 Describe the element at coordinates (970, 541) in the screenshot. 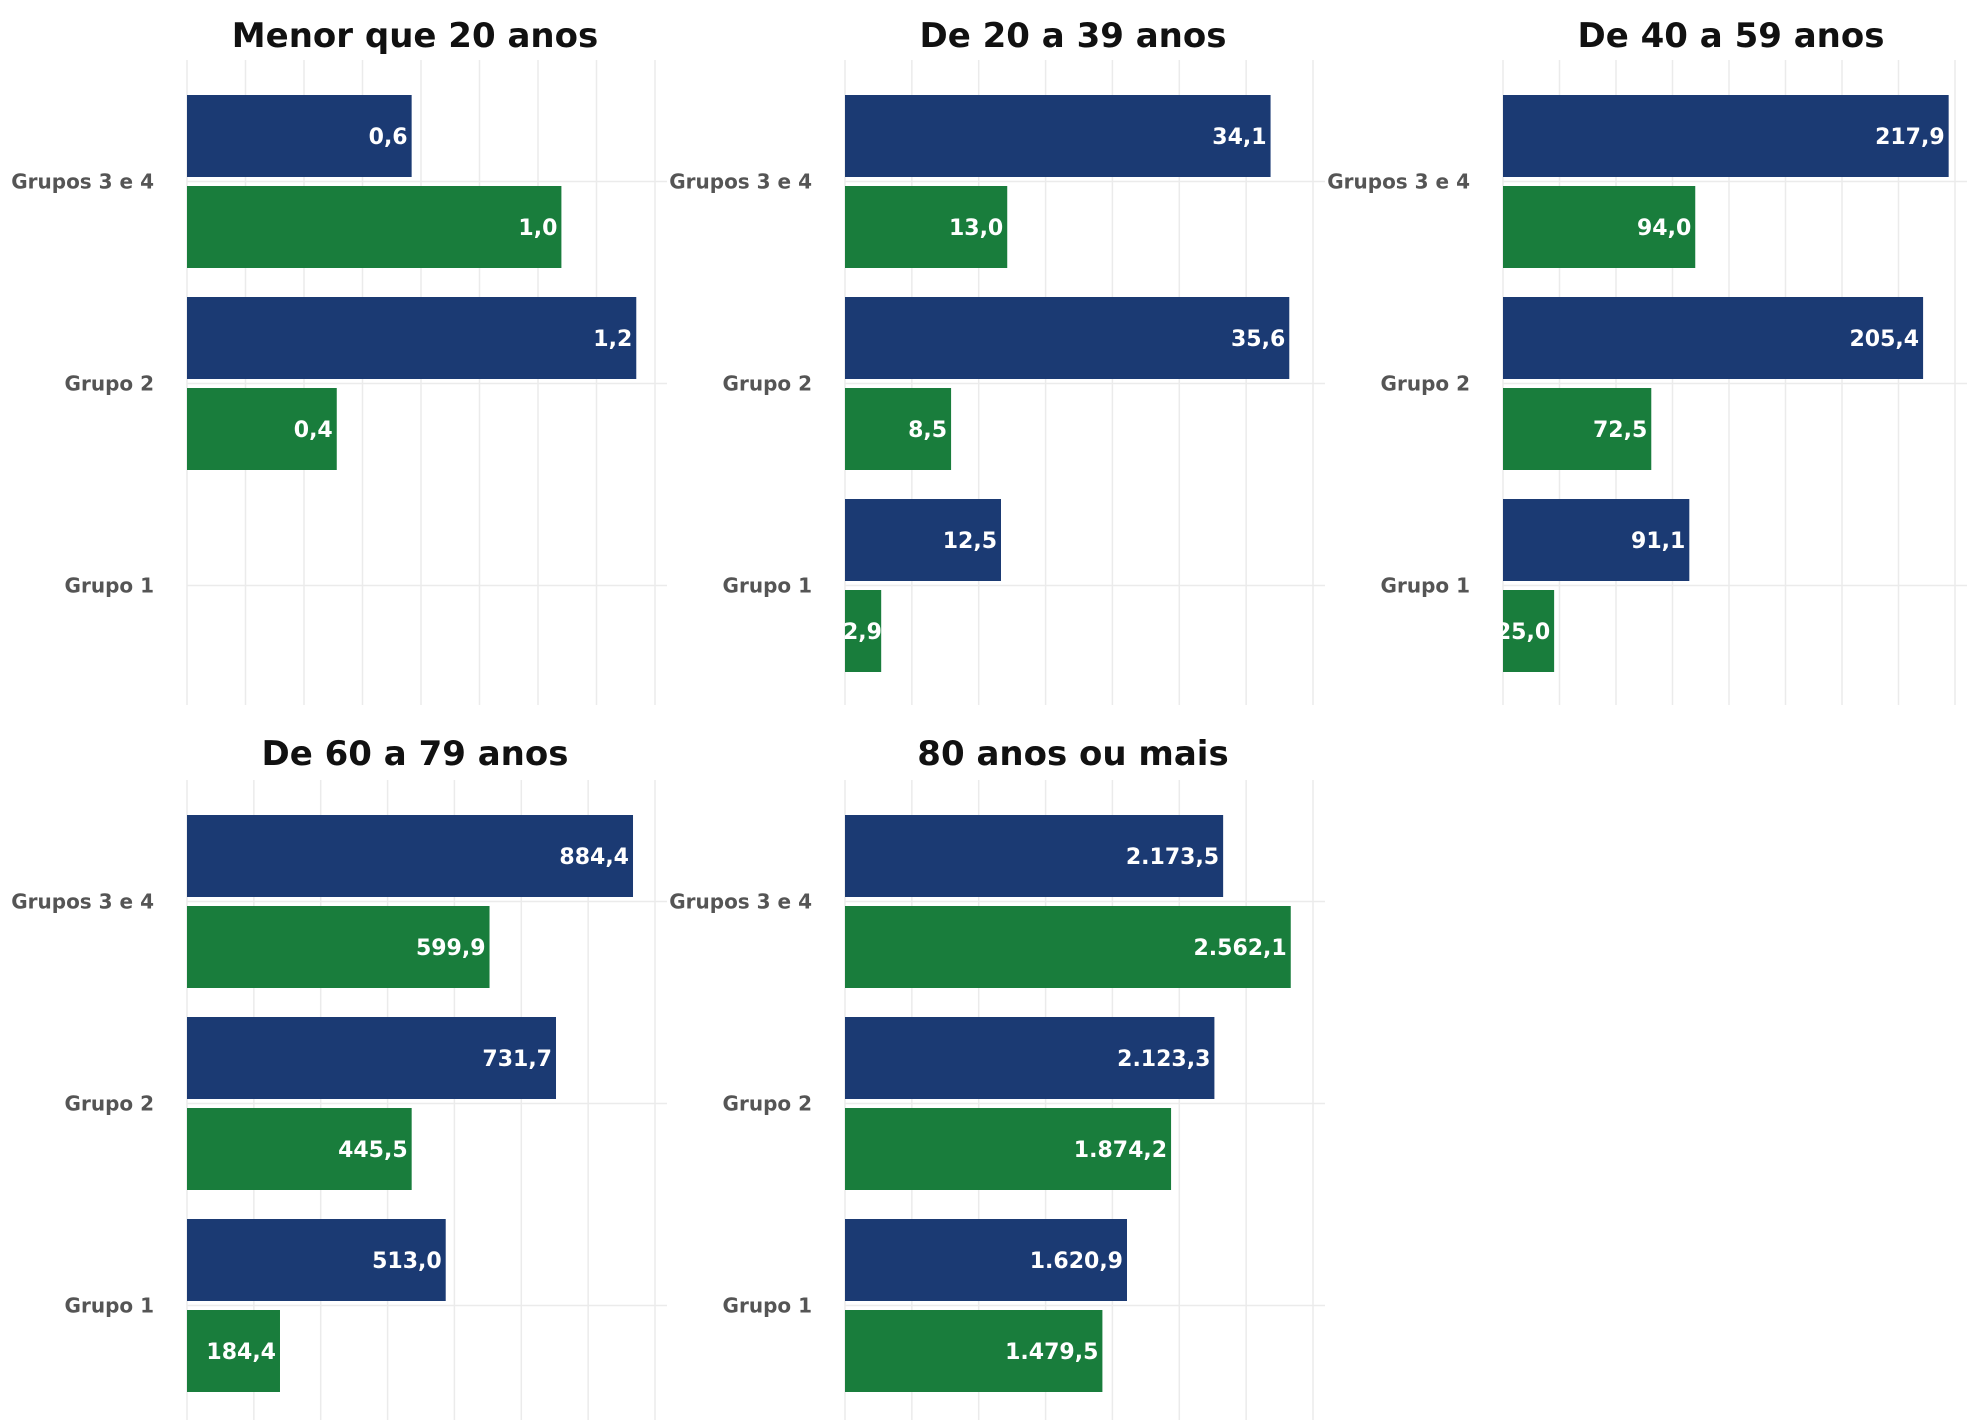

I see `data-label: 12,5` at that location.